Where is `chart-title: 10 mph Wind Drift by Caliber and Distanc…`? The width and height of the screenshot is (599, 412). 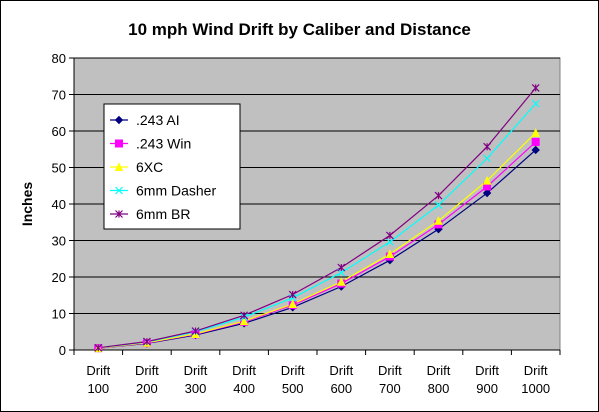 chart-title: 10 mph Wind Drift by Caliber and Distanc… is located at coordinates (299, 29).